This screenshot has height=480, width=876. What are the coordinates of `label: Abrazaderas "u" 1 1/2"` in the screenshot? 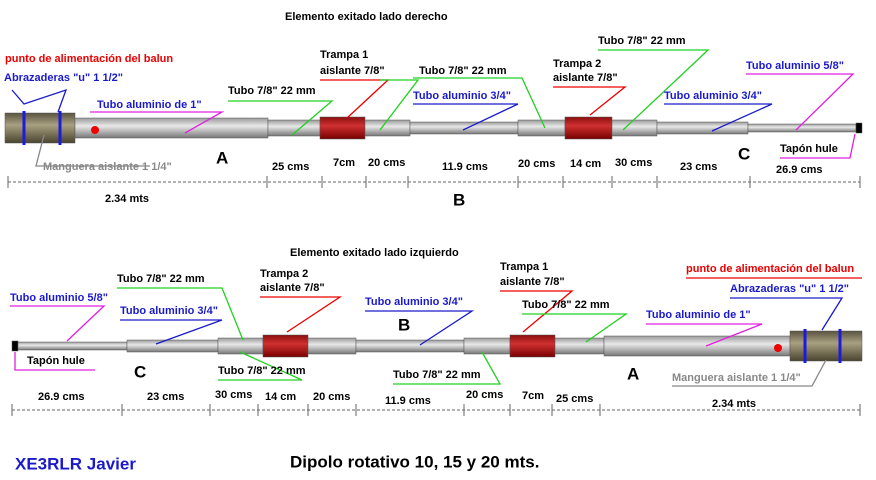 It's located at (789, 289).